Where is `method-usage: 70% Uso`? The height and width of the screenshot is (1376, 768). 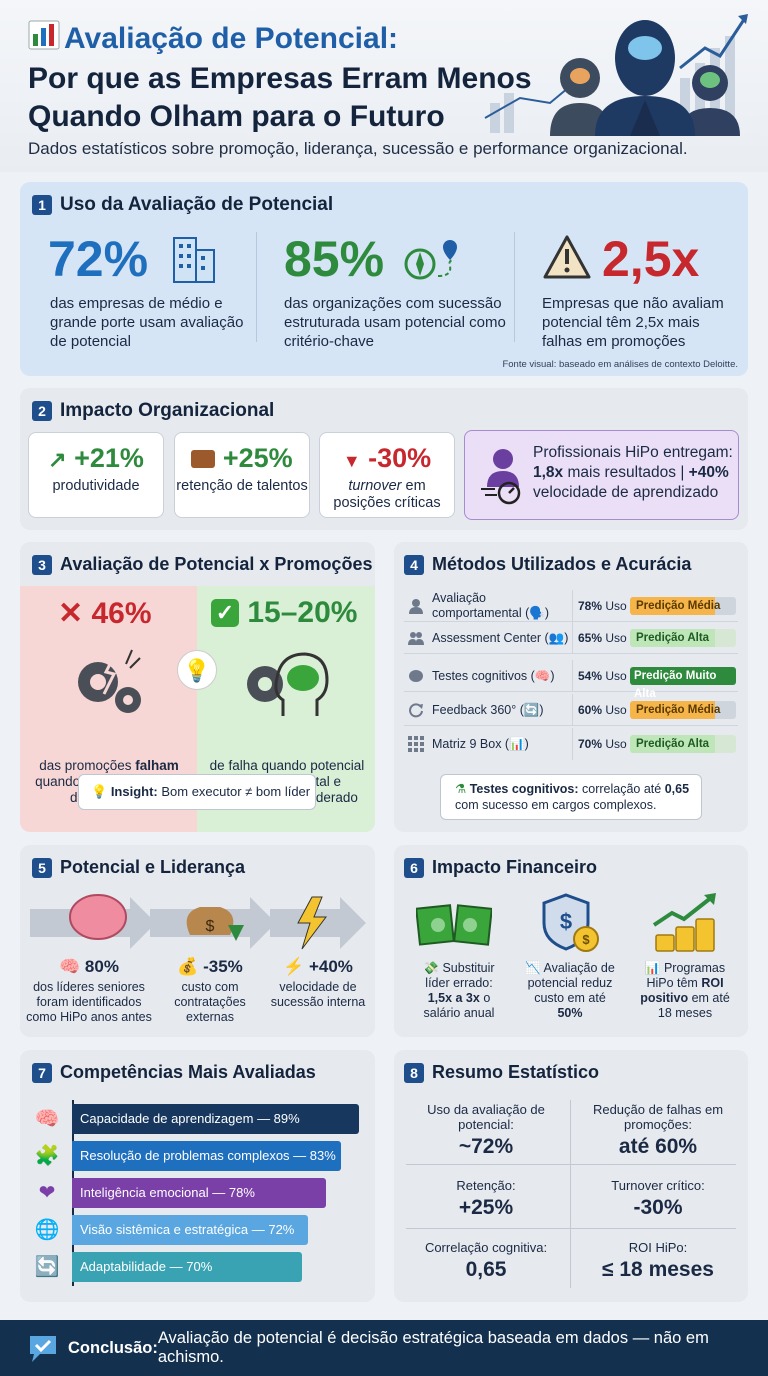 method-usage: 70% Uso is located at coordinates (602, 744).